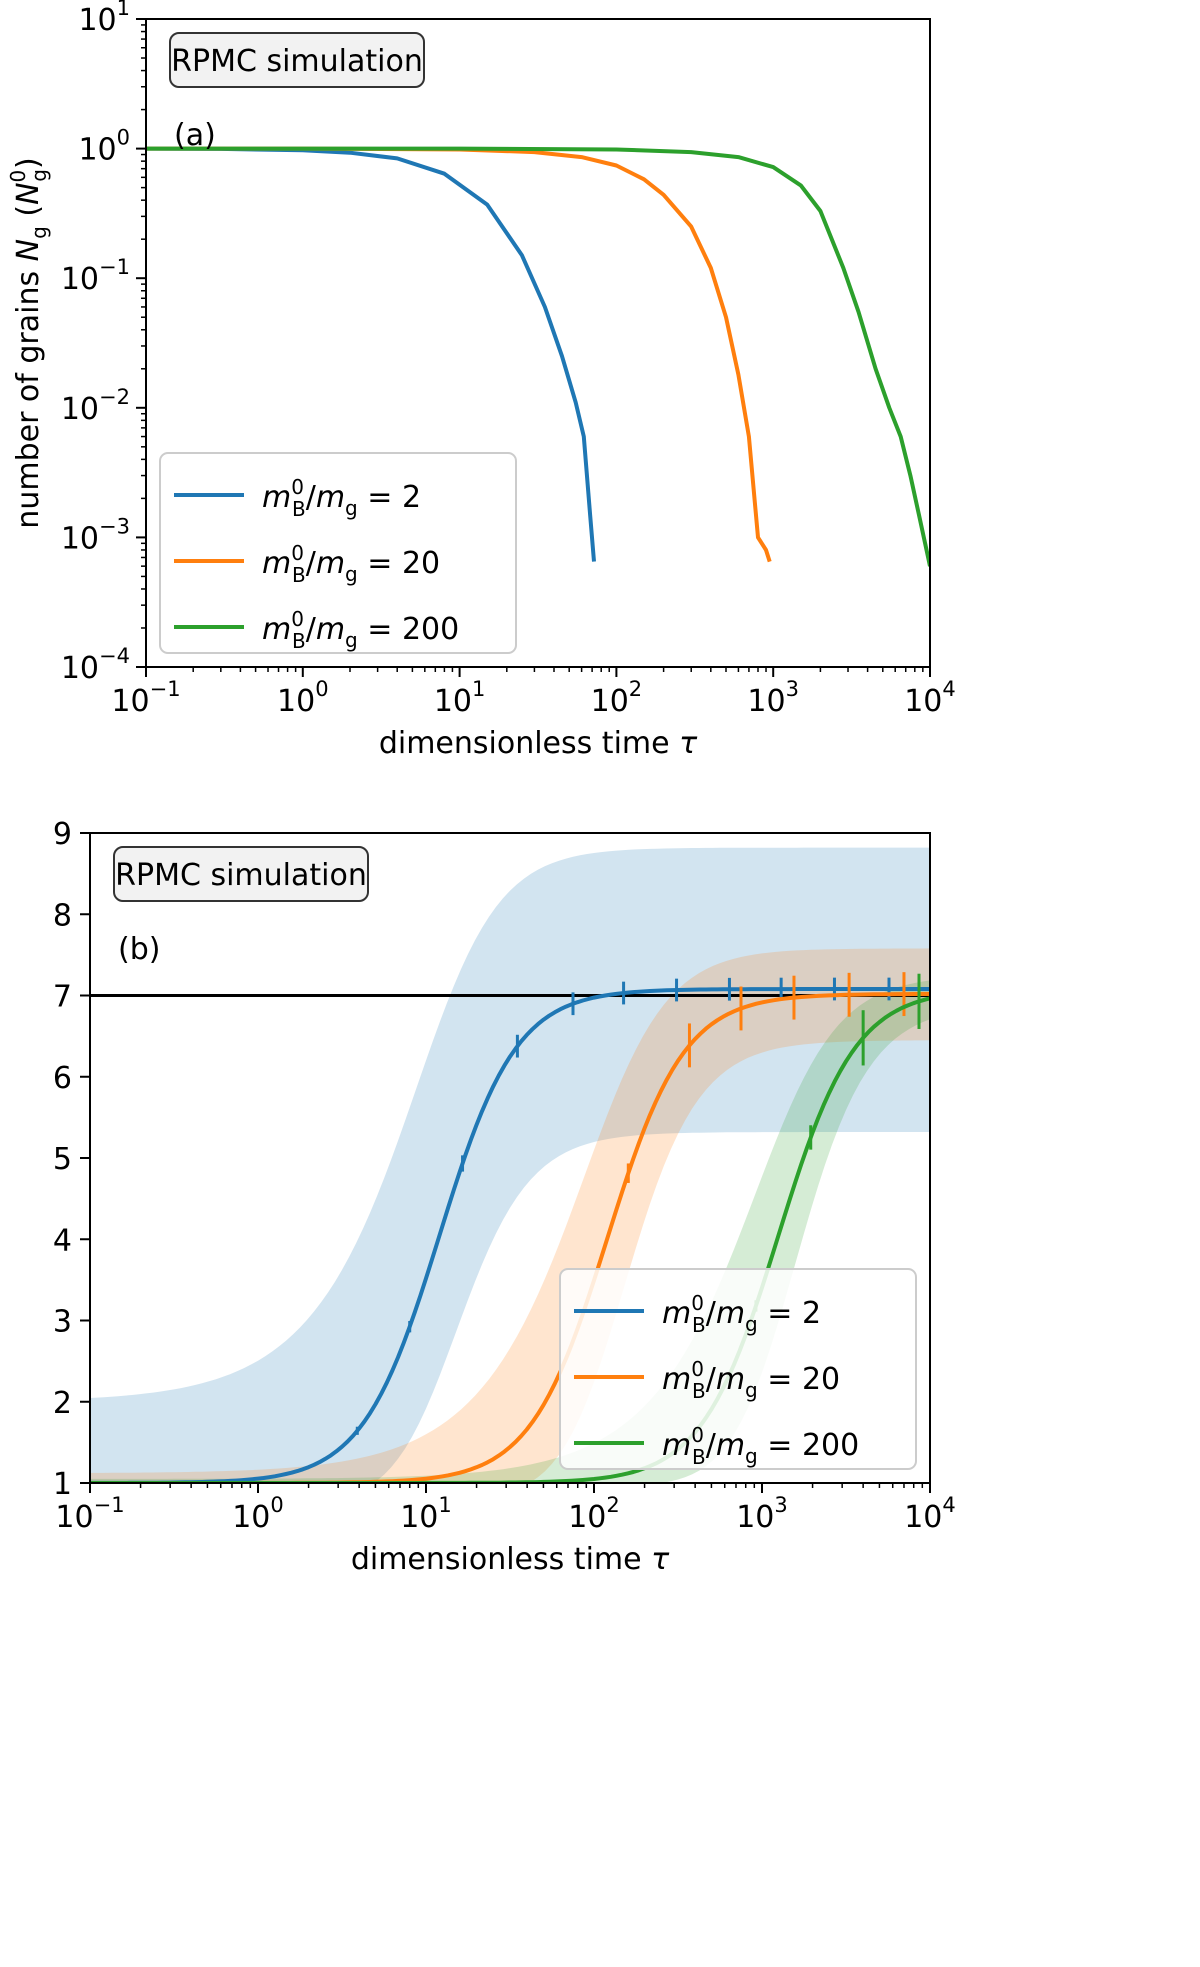 The image size is (1200, 1967). What do you see at coordinates (28, 342) in the screenshot?
I see `y-axis-label: number of grains Ng (N0g)` at bounding box center [28, 342].